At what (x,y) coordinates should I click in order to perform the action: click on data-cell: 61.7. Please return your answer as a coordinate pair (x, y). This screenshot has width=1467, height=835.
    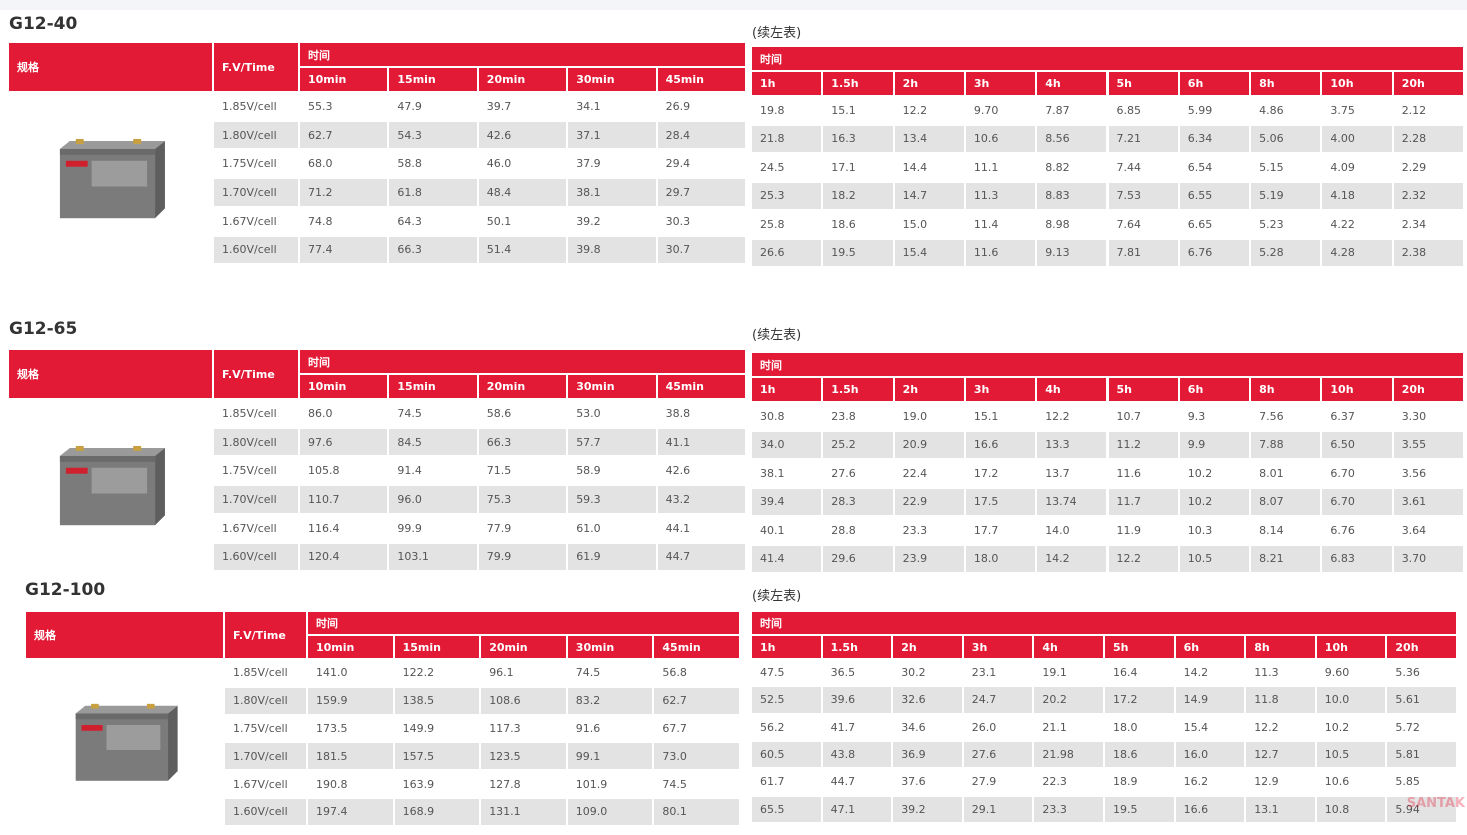
    Looking at the image, I should click on (787, 783).